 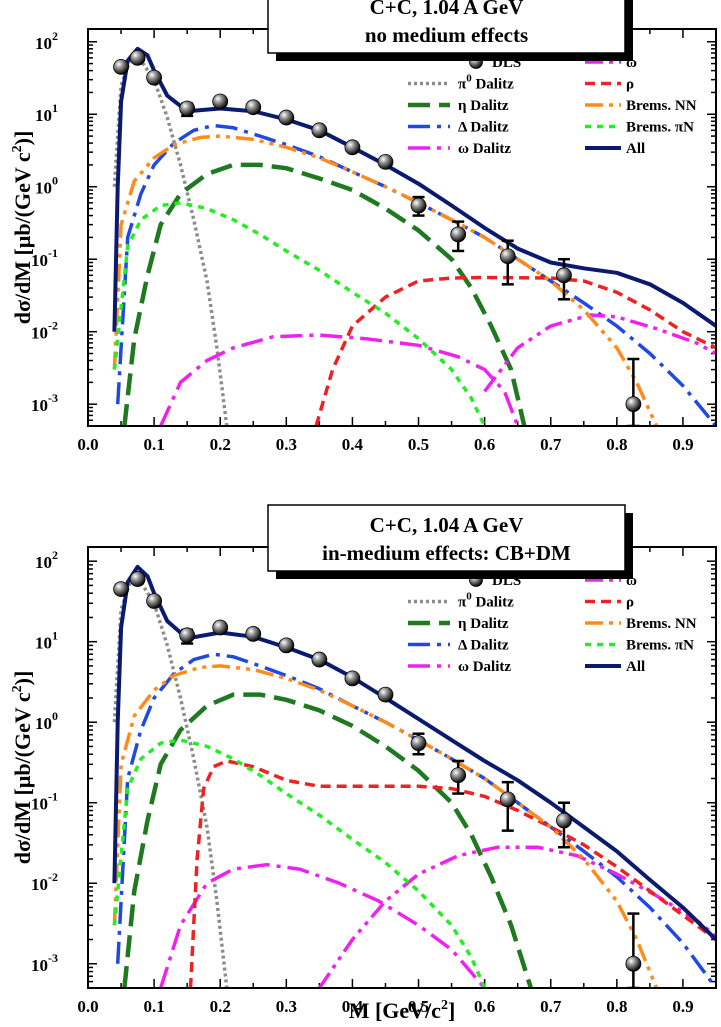 What do you see at coordinates (418, 1006) in the screenshot?
I see `x-tick-label: 0.5` at bounding box center [418, 1006].